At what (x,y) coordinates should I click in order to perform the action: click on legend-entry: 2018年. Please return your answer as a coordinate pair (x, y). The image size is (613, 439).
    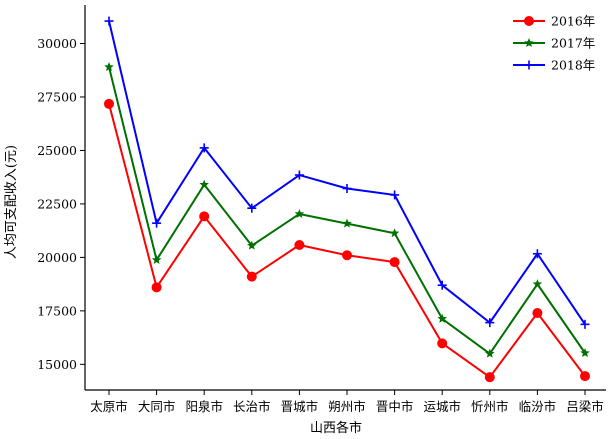
    Looking at the image, I should click on (554, 65).